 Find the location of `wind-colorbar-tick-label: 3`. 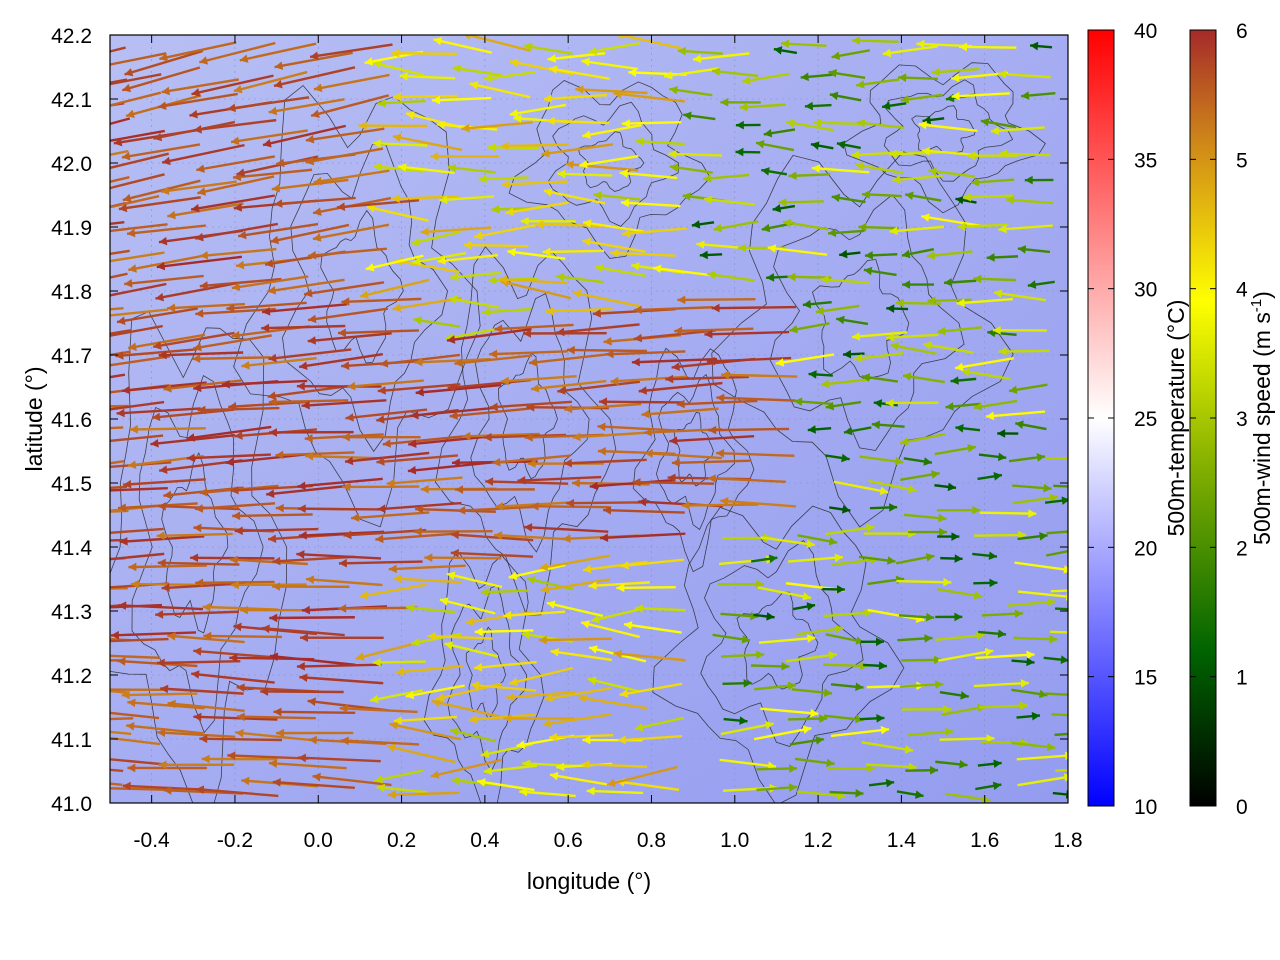

wind-colorbar-tick-label: 3 is located at coordinates (1242, 419).